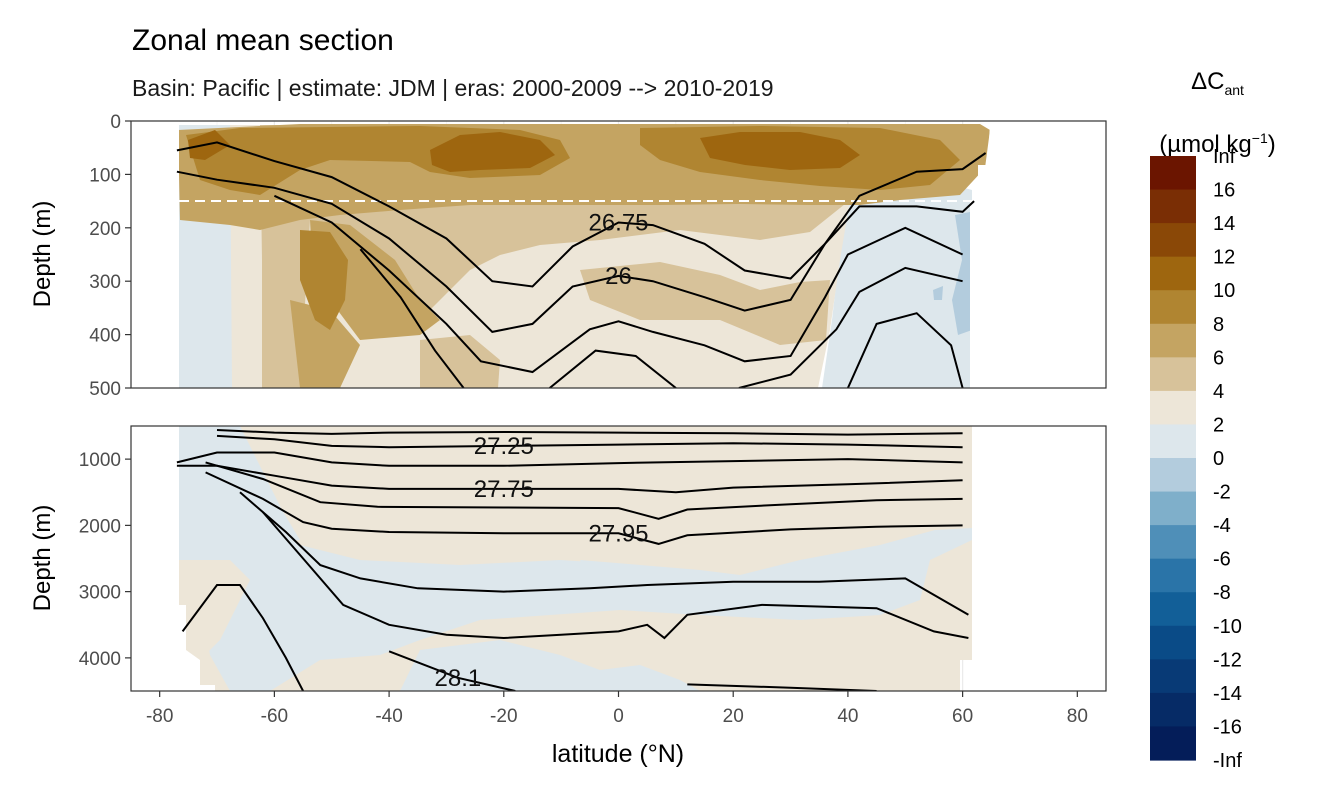  Describe the element at coordinates (962, 716) in the screenshot. I see `x-tick-label: 60` at that location.